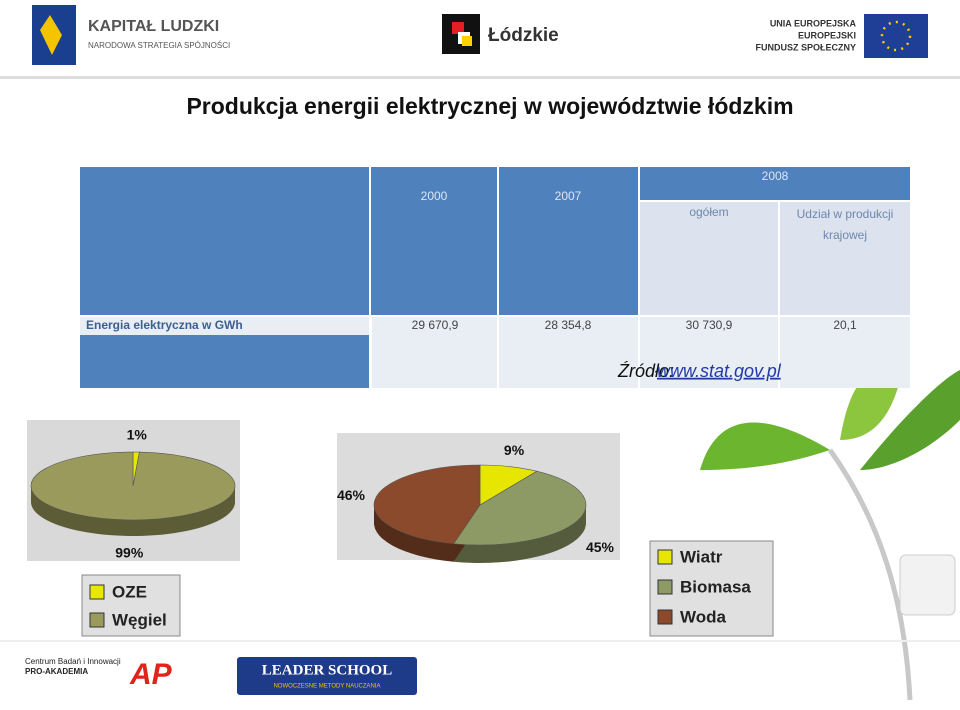  What do you see at coordinates (709, 325) in the screenshot?
I see `cell: 30 730,9` at bounding box center [709, 325].